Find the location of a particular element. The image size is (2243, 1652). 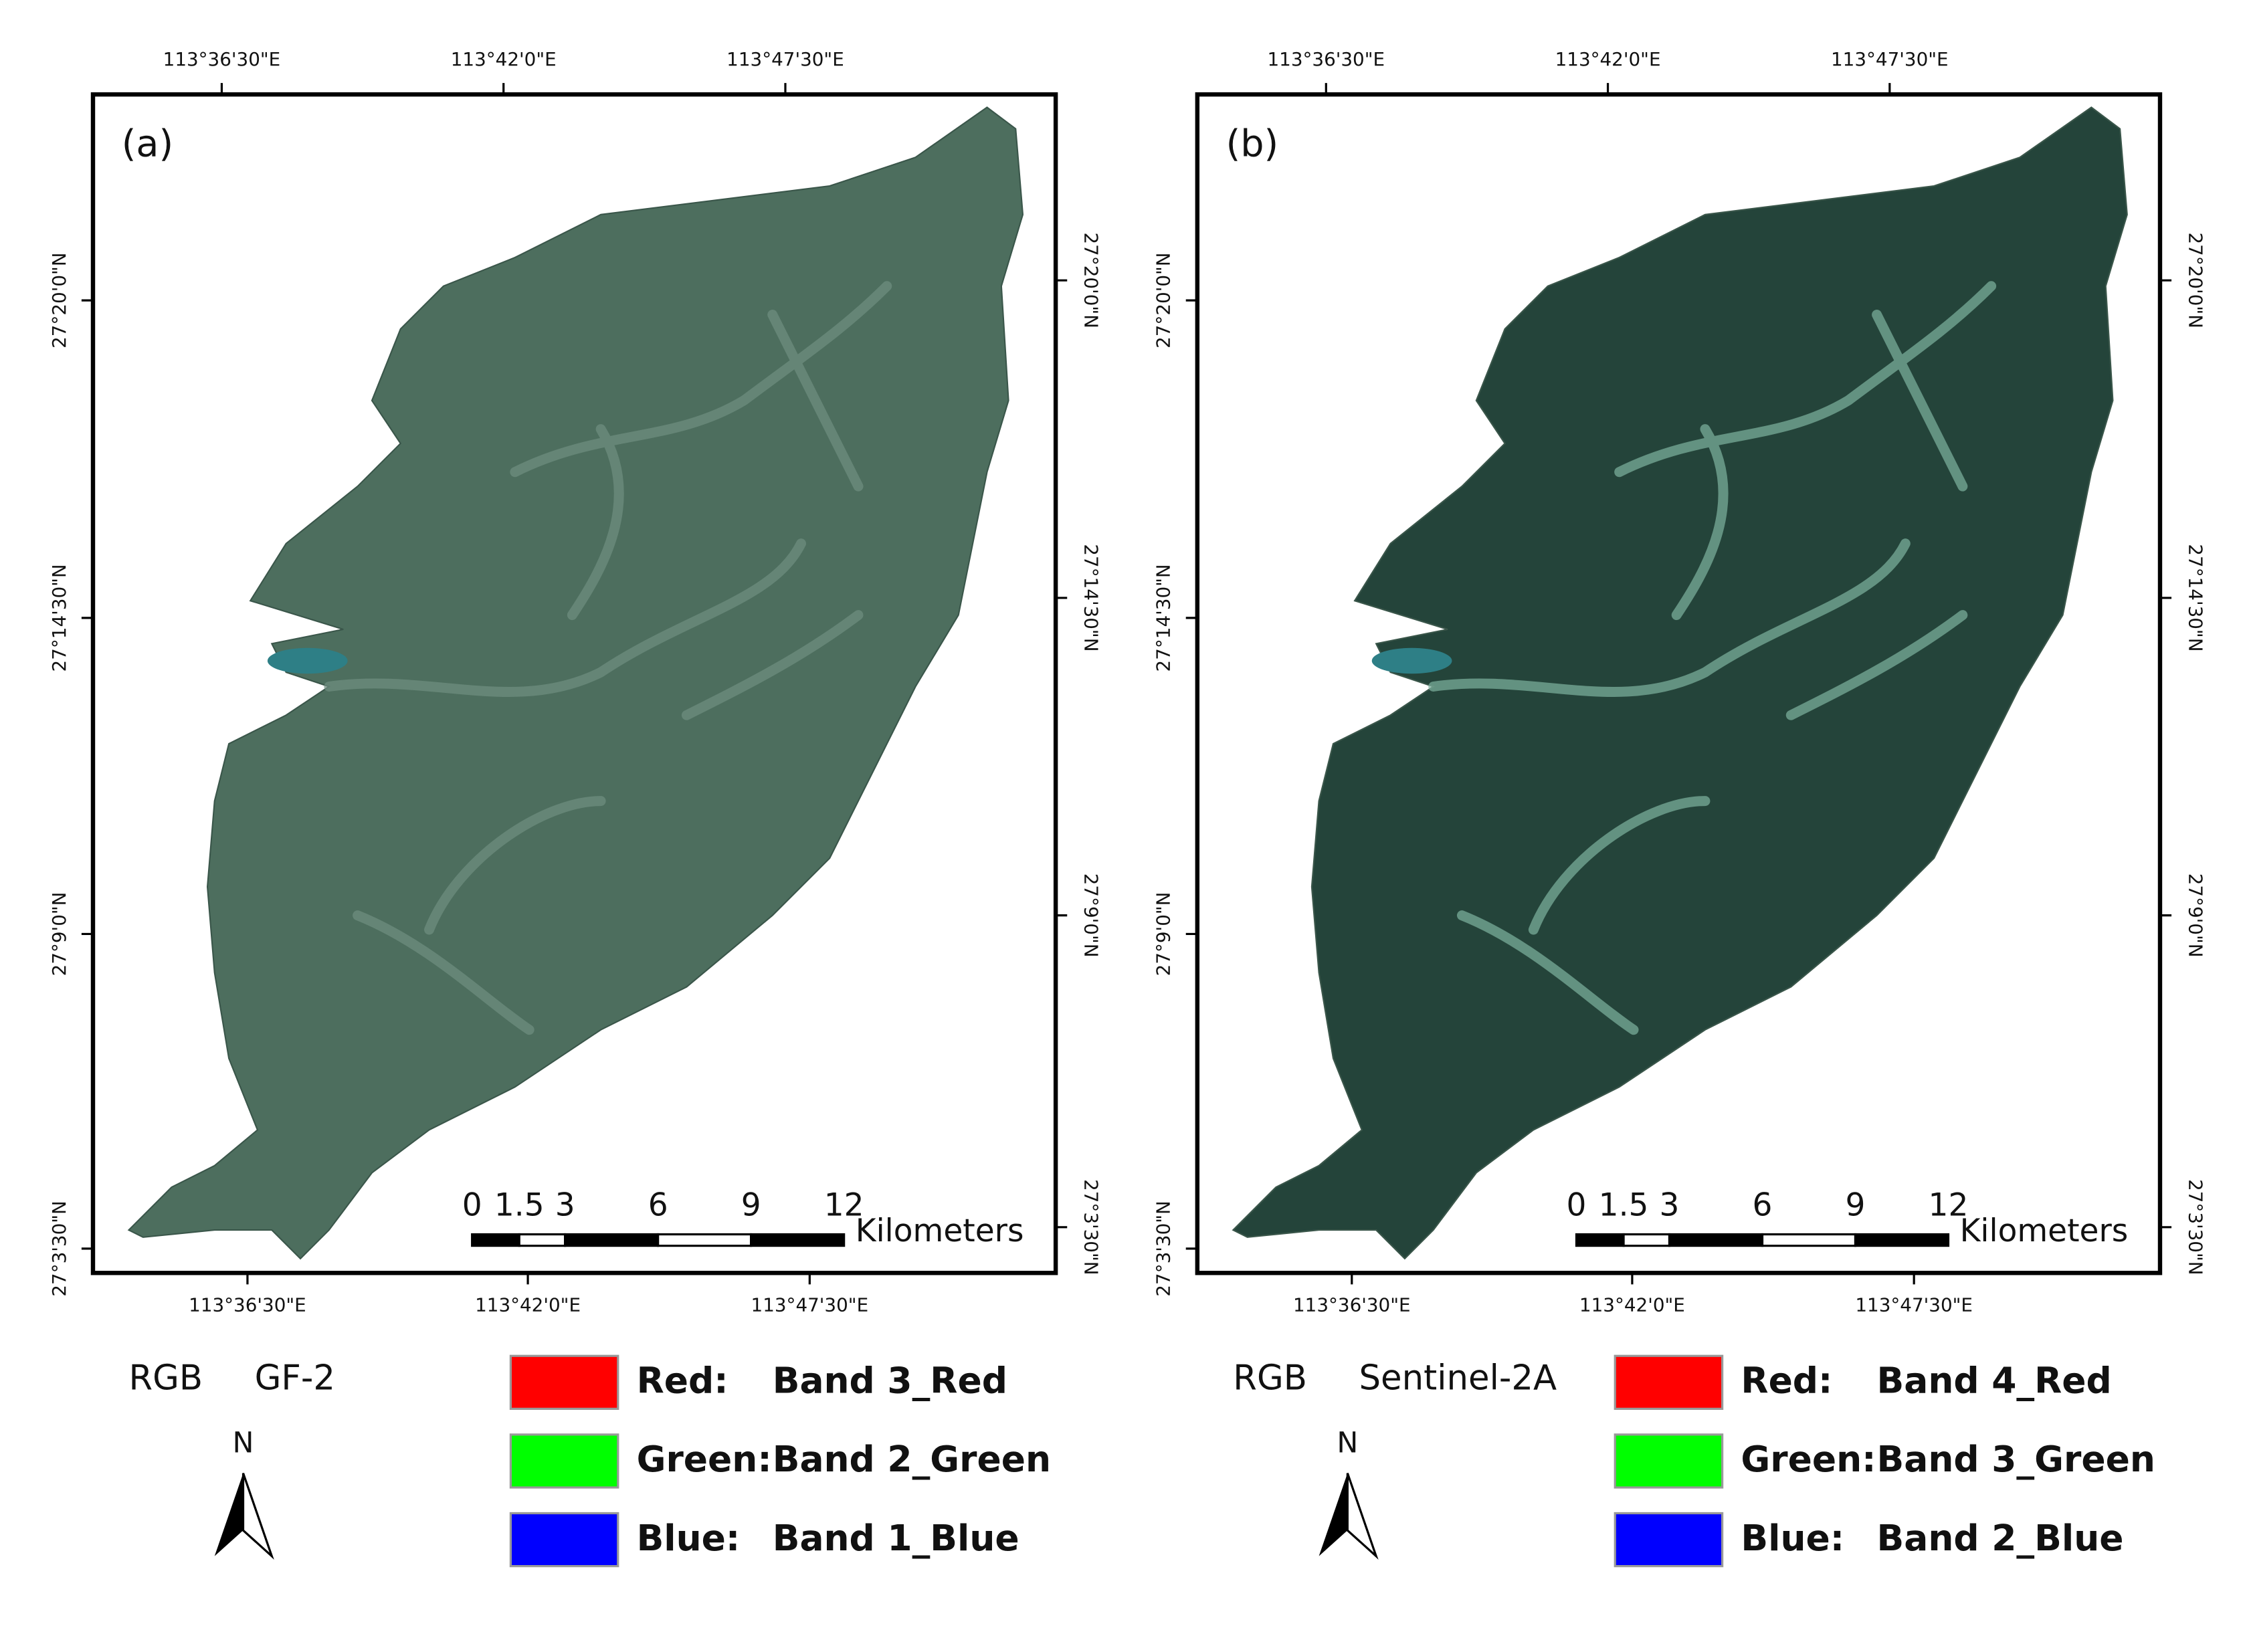

sensor-label: Sentinel-2A is located at coordinates (1458, 1378).